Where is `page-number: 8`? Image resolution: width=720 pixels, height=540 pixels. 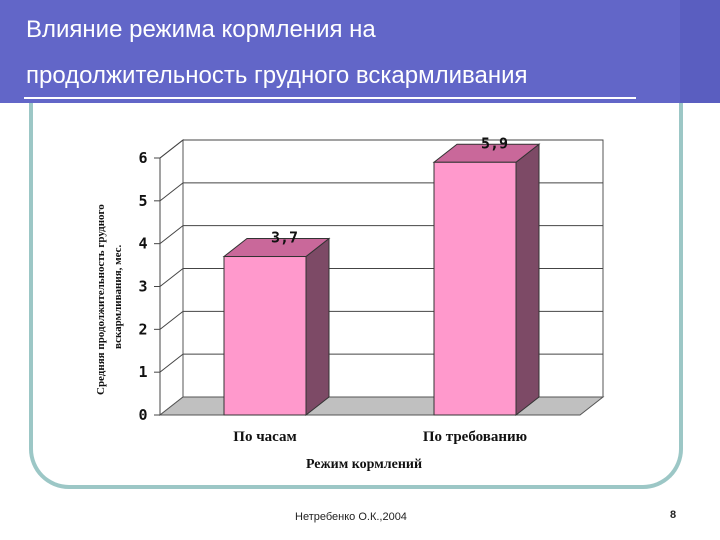 page-number: 8 is located at coordinates (673, 515).